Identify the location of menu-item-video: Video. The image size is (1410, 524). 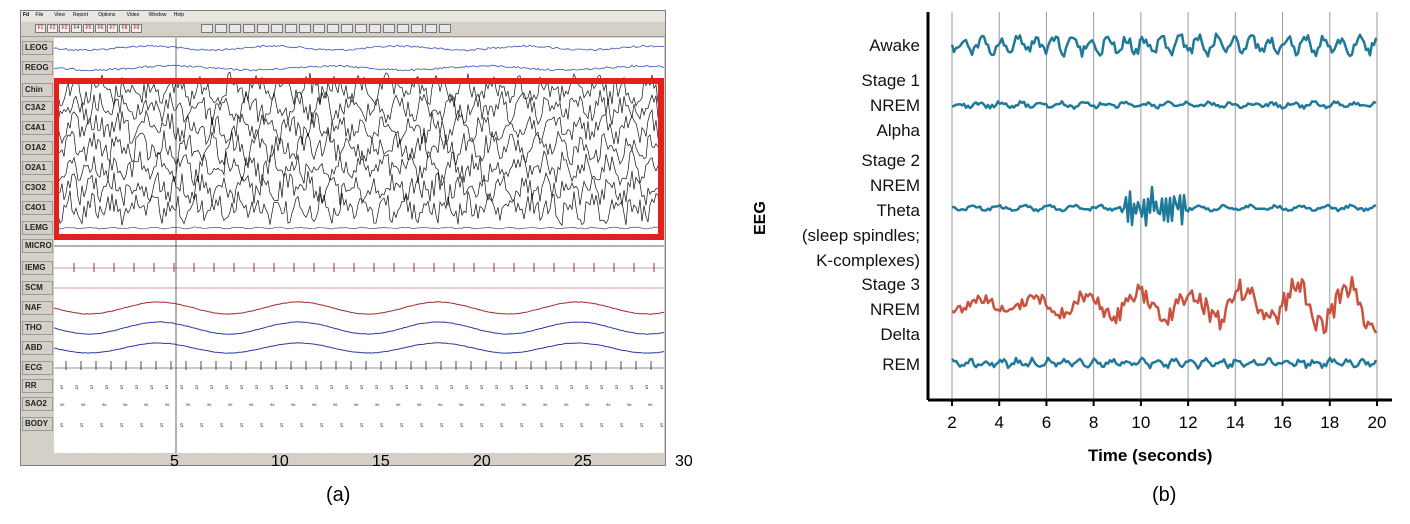
(133, 15).